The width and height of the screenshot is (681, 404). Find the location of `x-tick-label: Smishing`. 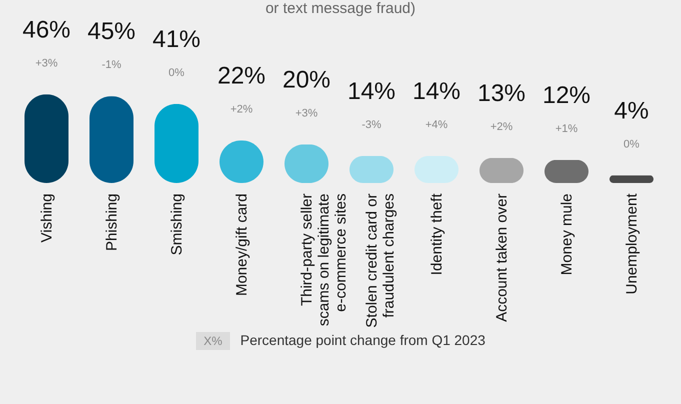

x-tick-label: Smishing is located at coordinates (177, 225).